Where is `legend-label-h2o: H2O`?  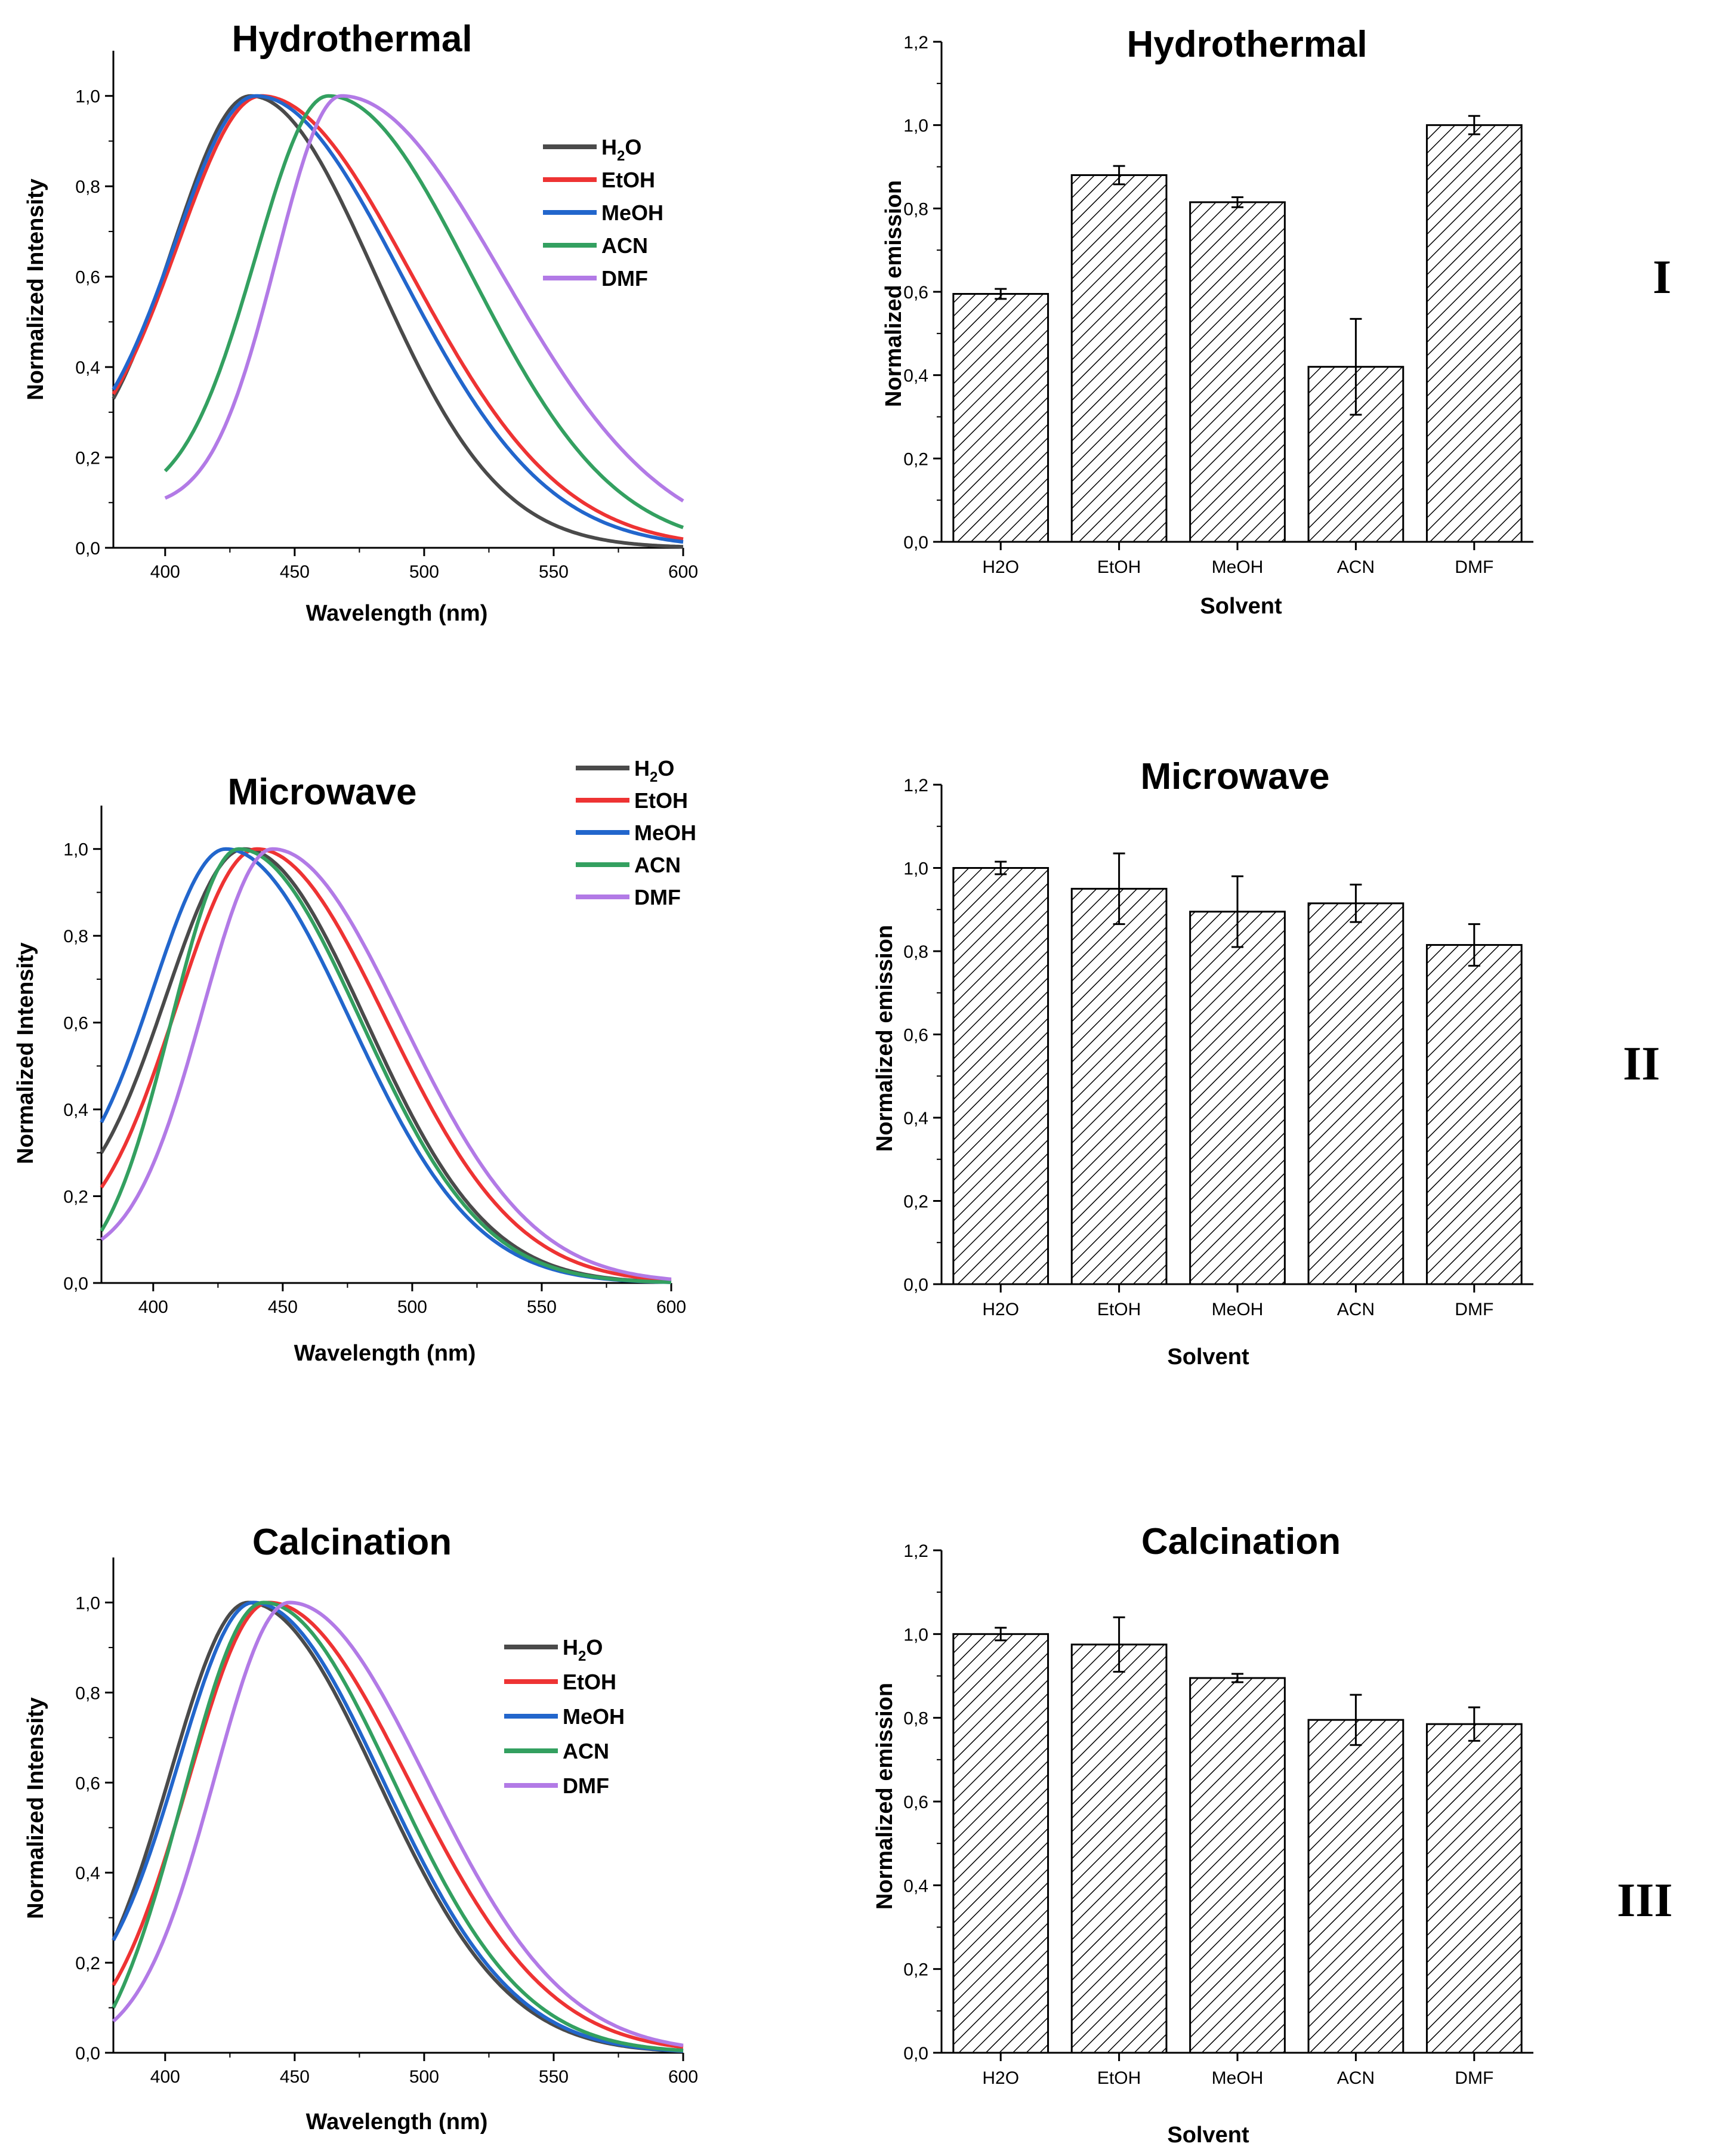
legend-label-h2o: H2O is located at coordinates (654, 771).